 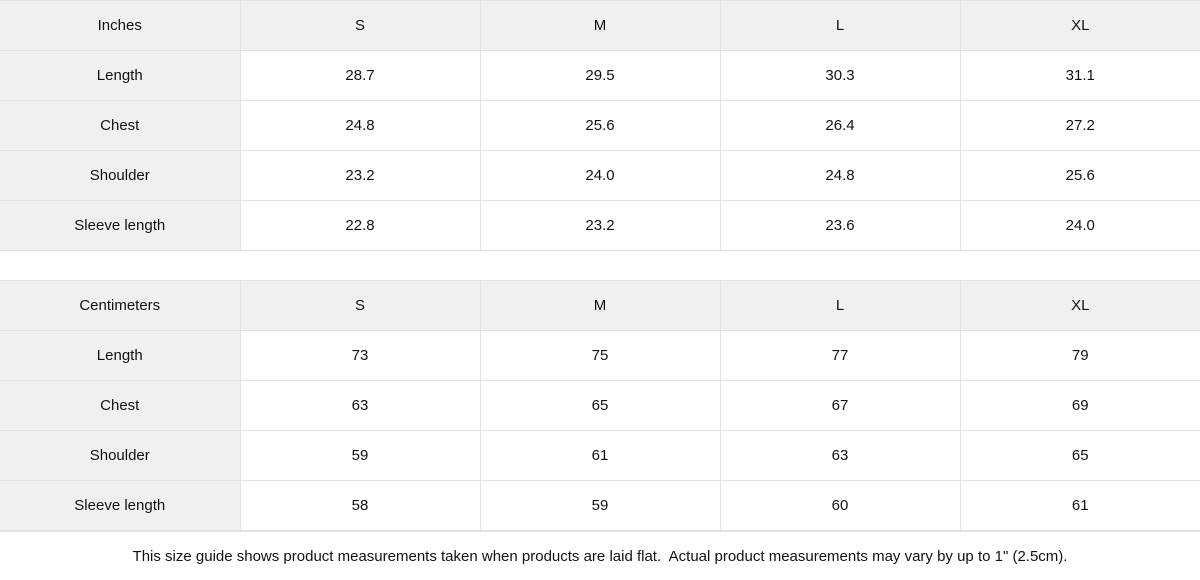 I want to click on centimeters-column-header-xl: XL, so click(x=1079, y=306).